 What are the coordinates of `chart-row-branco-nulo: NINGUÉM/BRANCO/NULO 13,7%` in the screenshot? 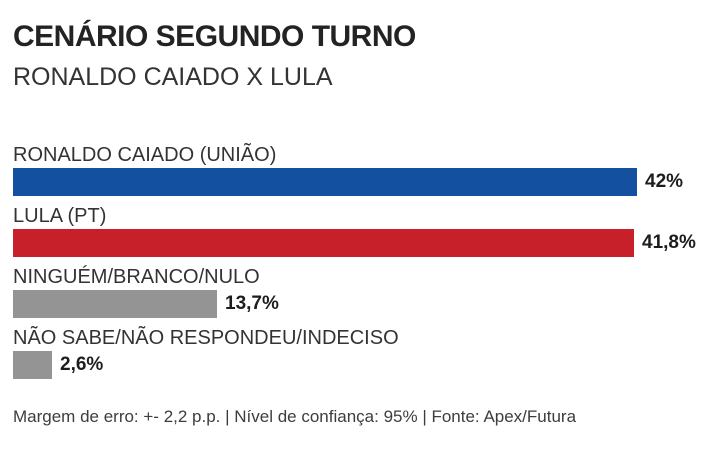 It's located at (351, 292).